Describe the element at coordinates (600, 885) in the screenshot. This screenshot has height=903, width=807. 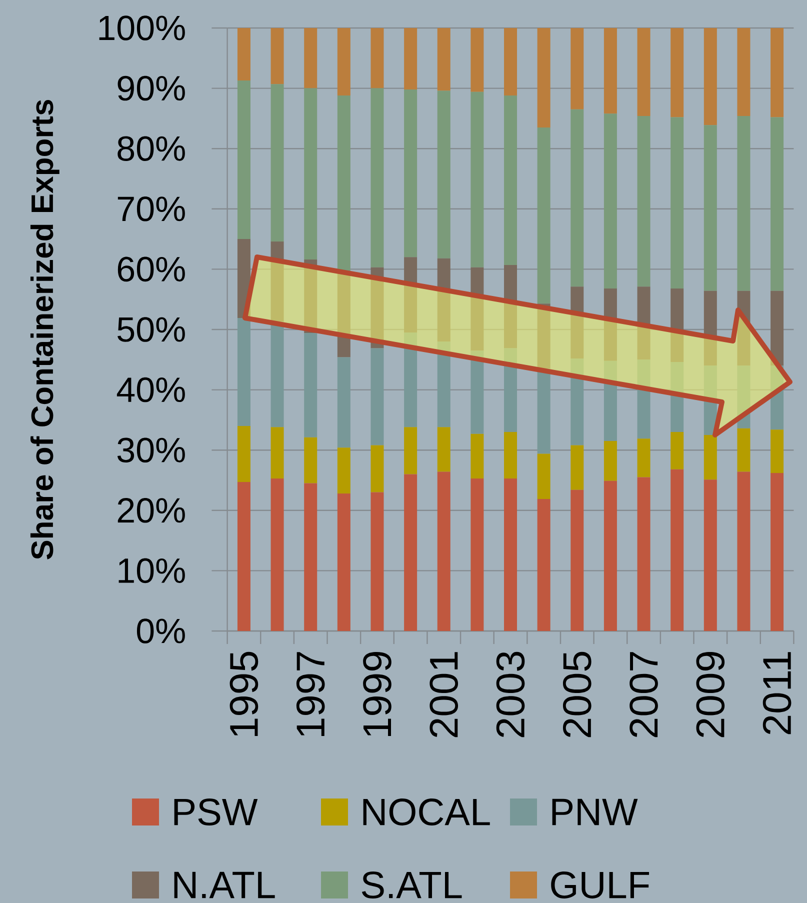
I see `legend-label: GULF` at that location.